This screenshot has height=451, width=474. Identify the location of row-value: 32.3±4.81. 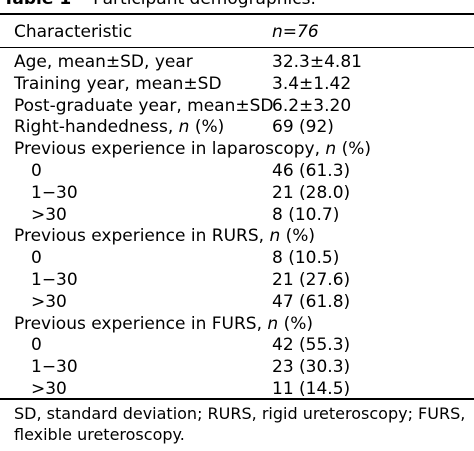
(317, 62).